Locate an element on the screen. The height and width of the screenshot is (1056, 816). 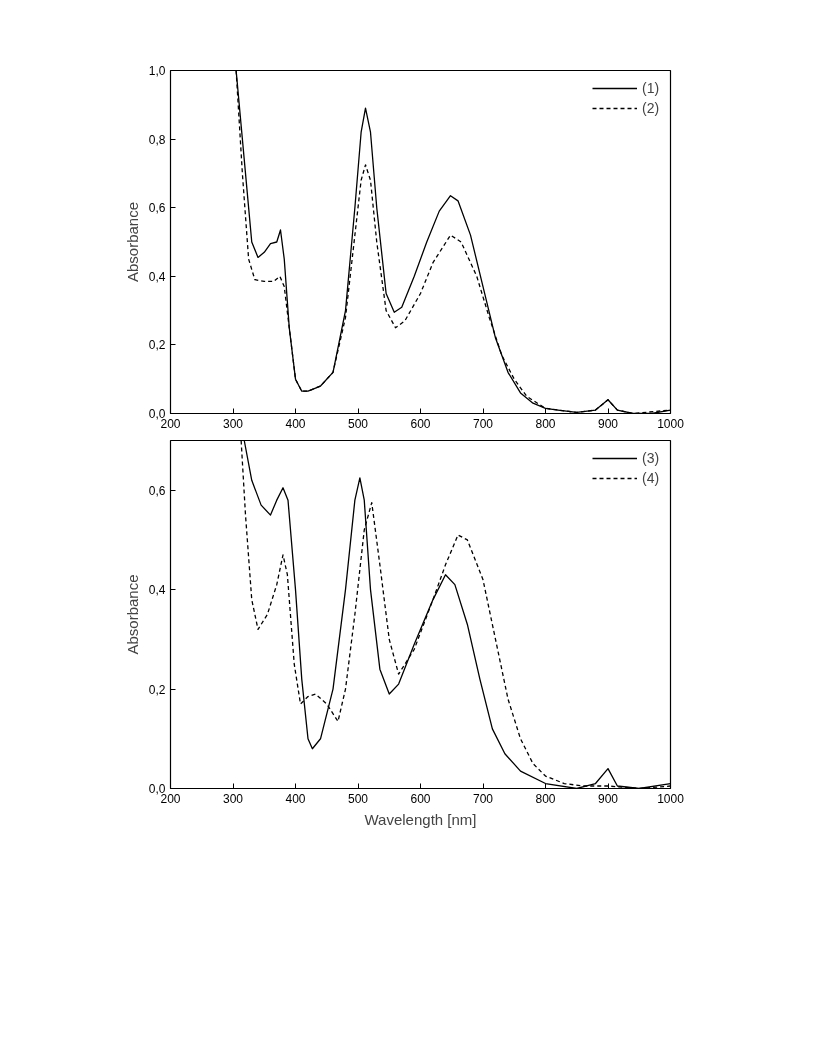
legend-label: (2) is located at coordinates (651, 108).